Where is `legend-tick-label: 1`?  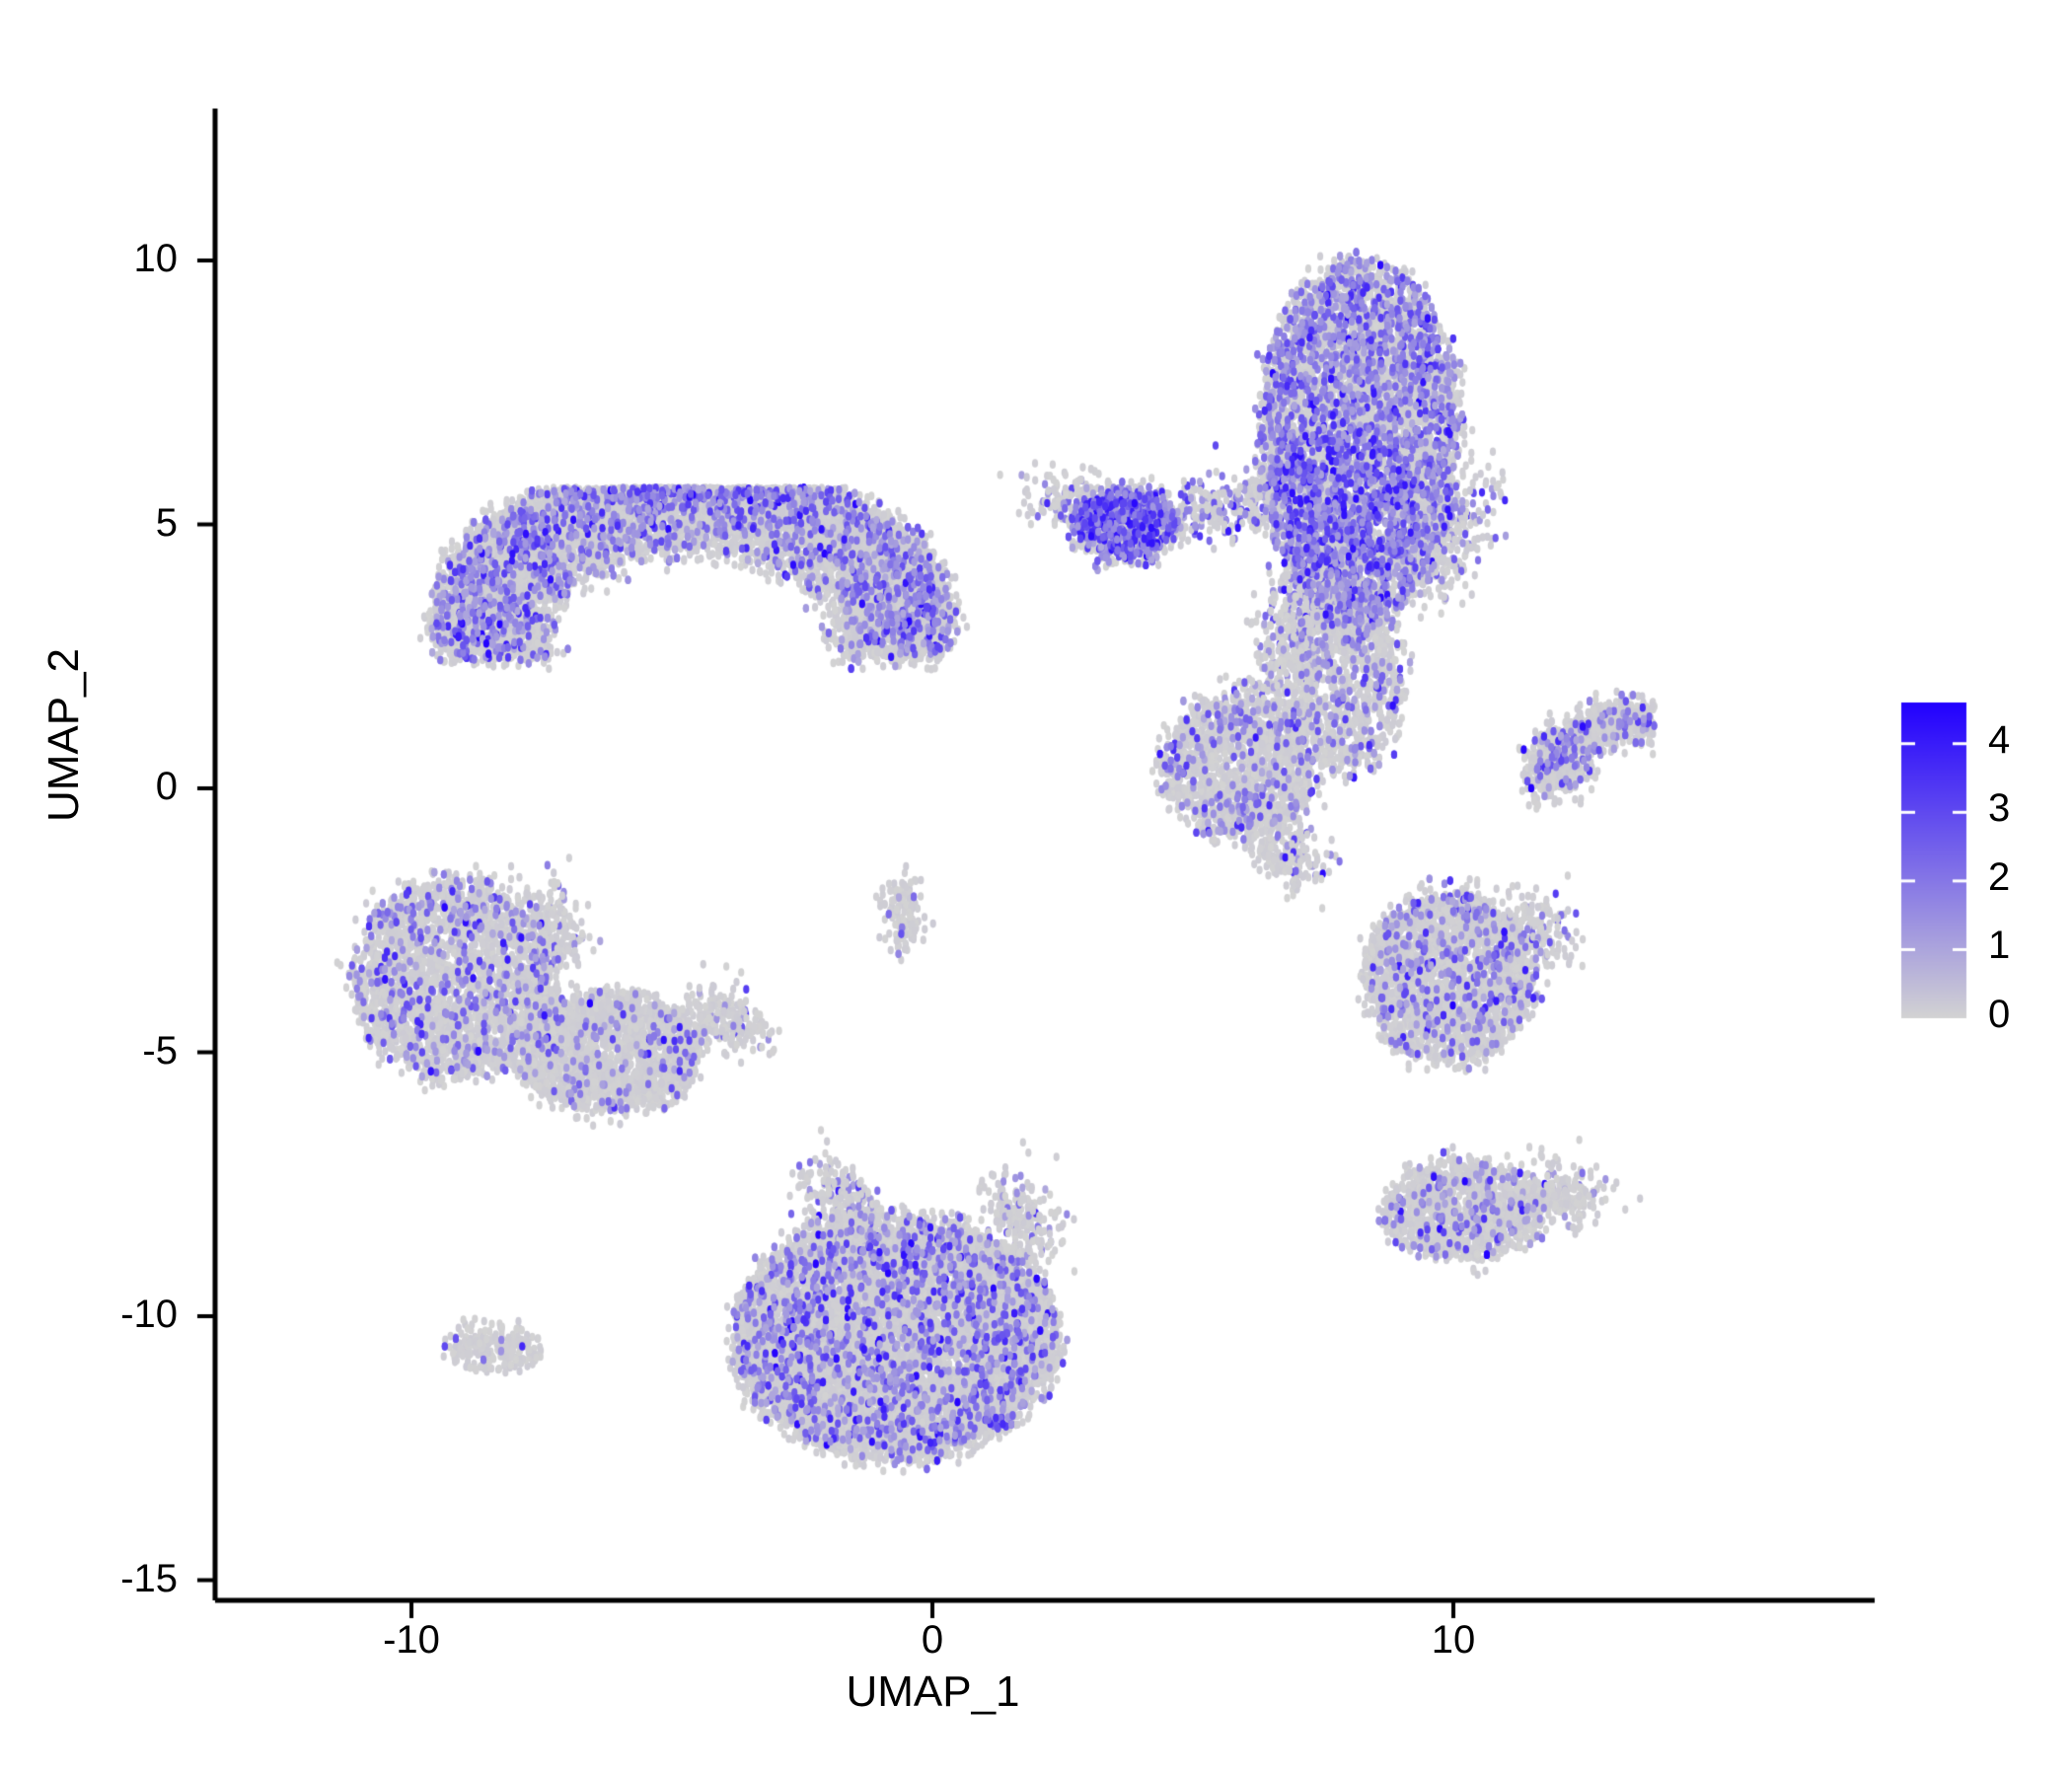
legend-tick-label: 1 is located at coordinates (2000, 946).